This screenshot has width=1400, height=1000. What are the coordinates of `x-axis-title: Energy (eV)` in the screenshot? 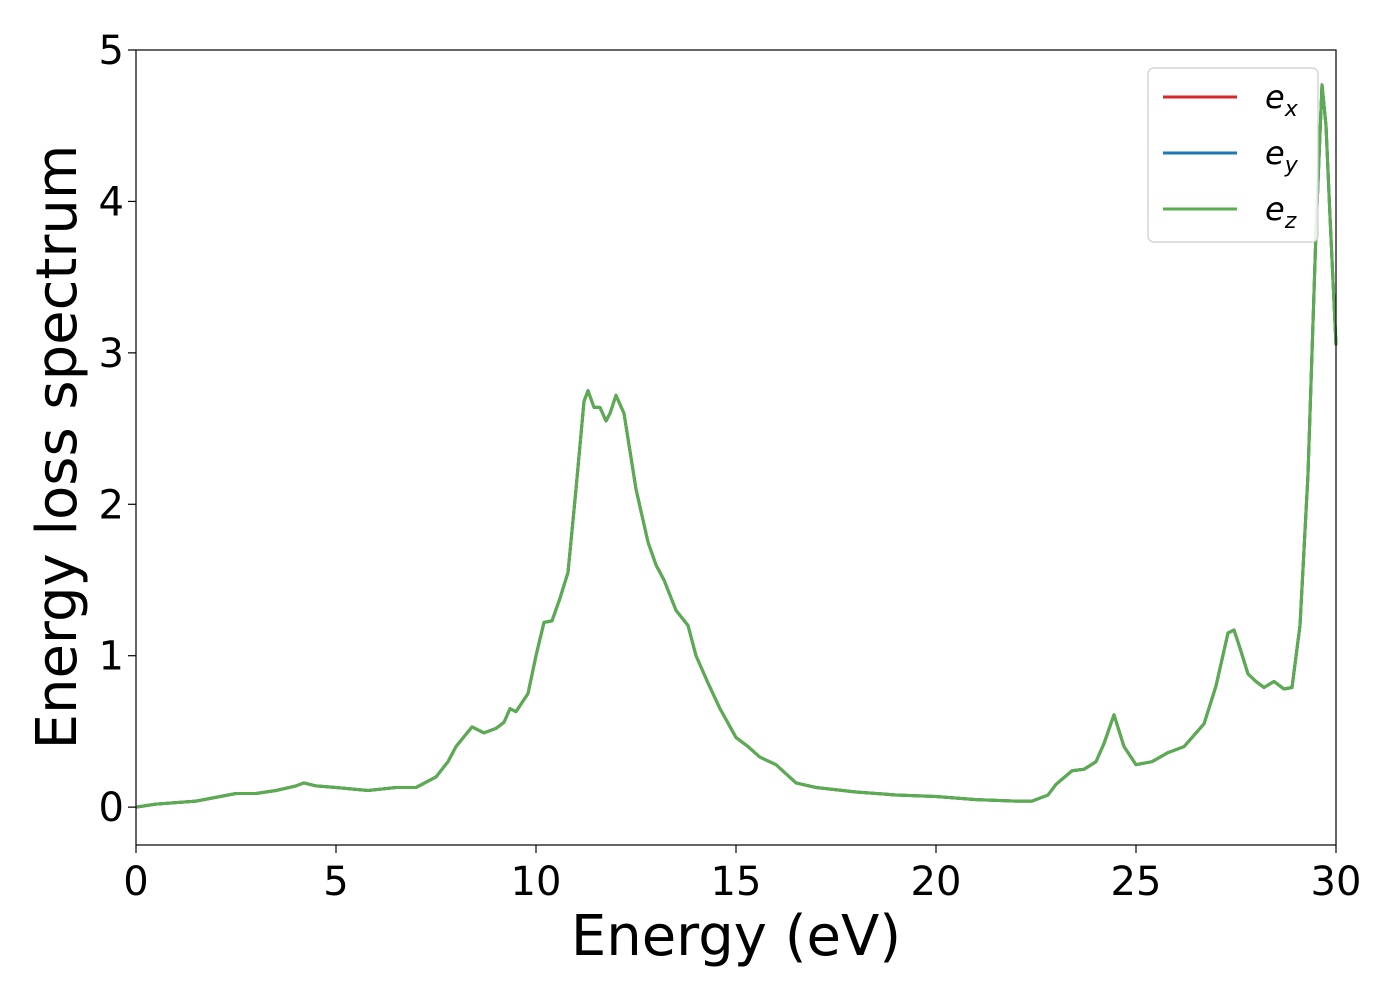 It's located at (736, 936).